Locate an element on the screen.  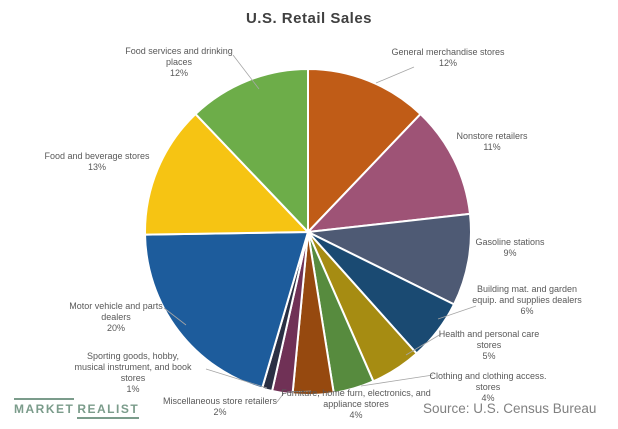
pie-slice-food-and-beverage-stores is located at coordinates (226, 174).